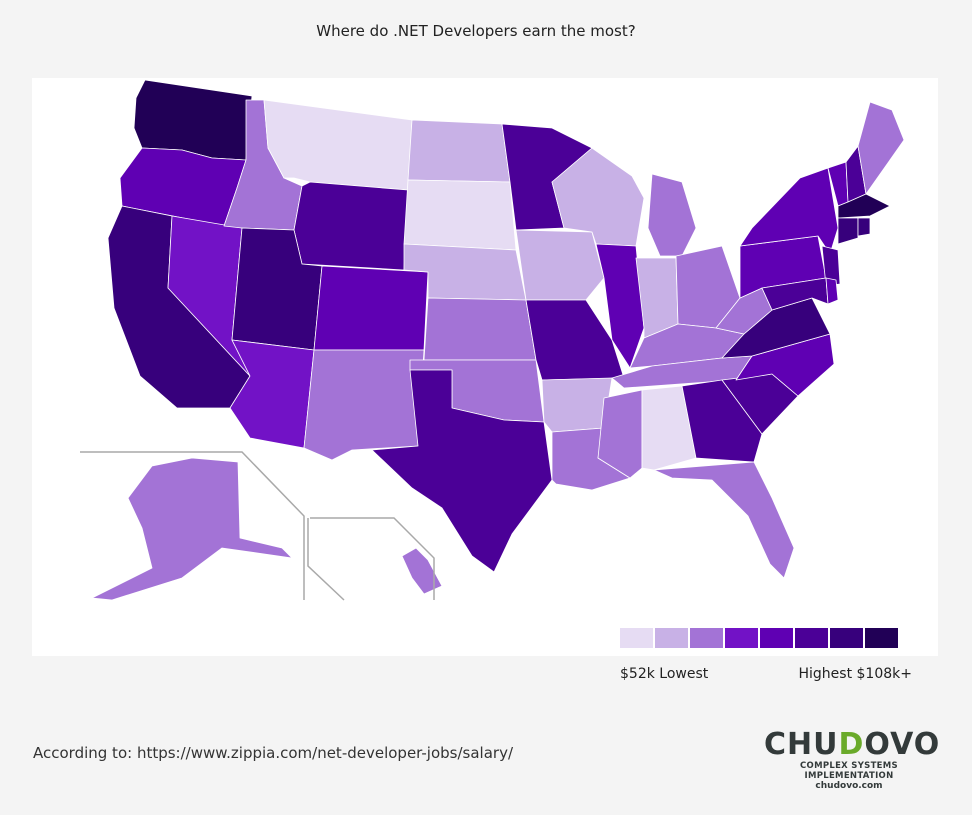 The image size is (972, 815). I want to click on logo-wordmark: CHUDOVO, so click(851, 744).